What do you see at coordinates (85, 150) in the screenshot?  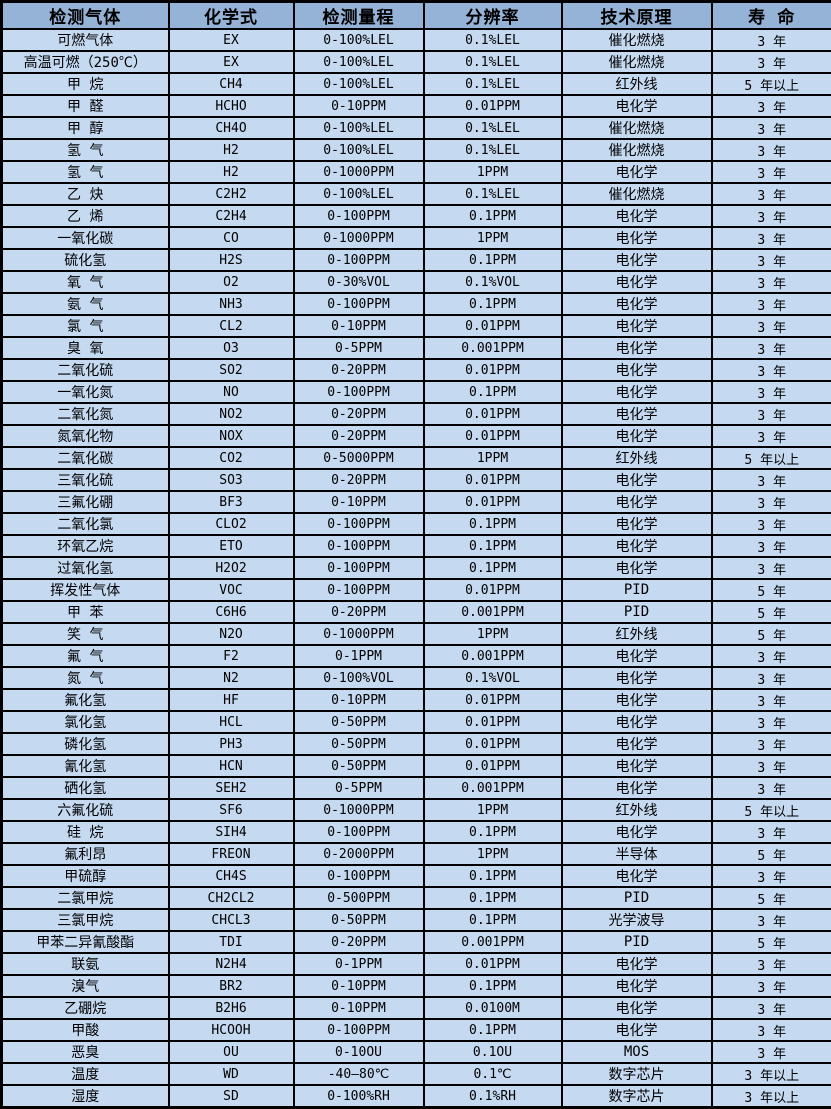 I see `cell-gas-name: 氢 气` at bounding box center [85, 150].